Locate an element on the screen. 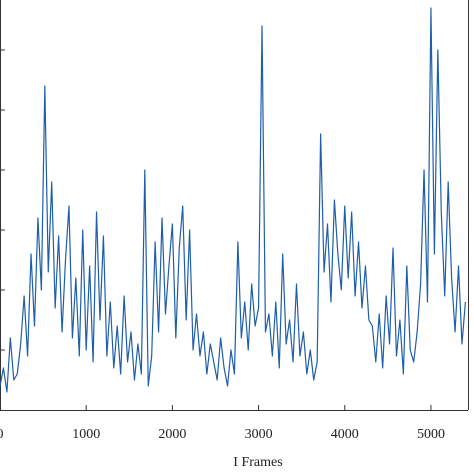 The height and width of the screenshot is (474, 474). x-tick-label: 3000 is located at coordinates (259, 434).